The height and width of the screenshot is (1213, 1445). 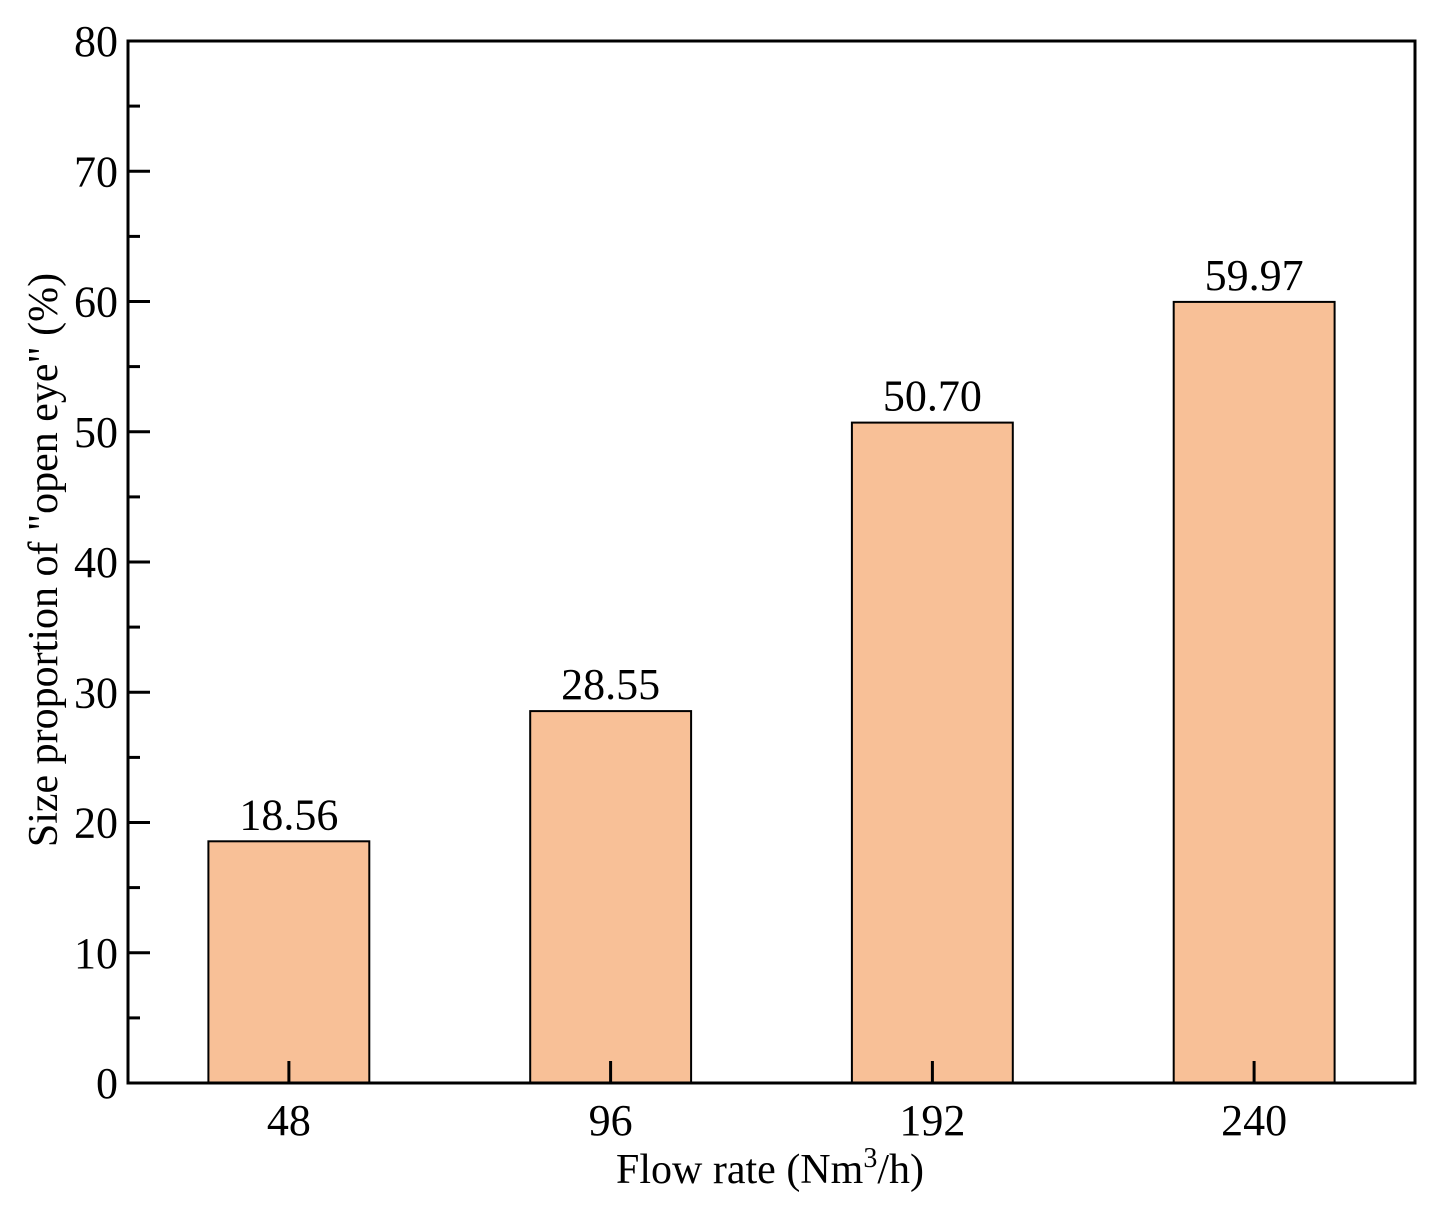 What do you see at coordinates (932, 396) in the screenshot?
I see `bar-value-label-192: 50.70` at bounding box center [932, 396].